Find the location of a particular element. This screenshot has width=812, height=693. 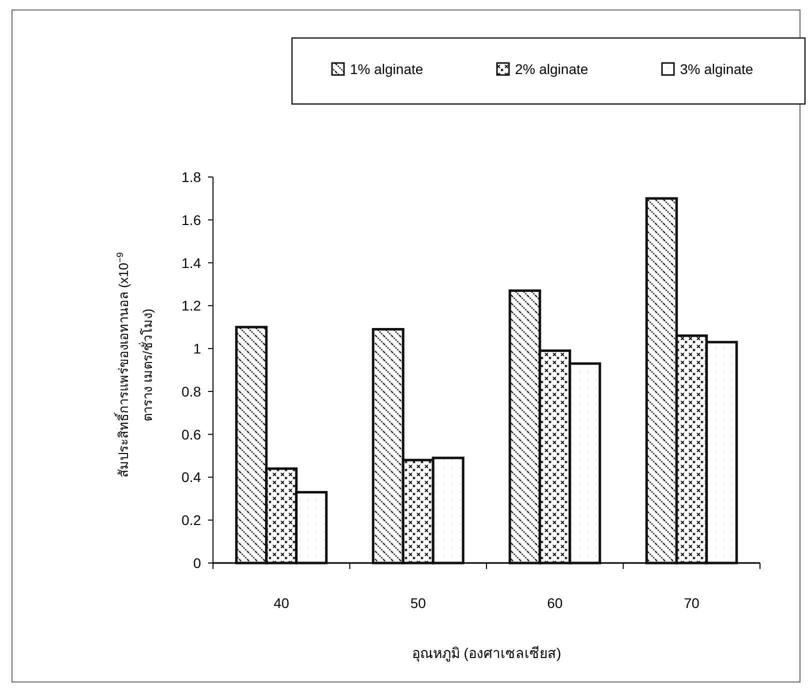

x-tick-label: 70 is located at coordinates (692, 603).